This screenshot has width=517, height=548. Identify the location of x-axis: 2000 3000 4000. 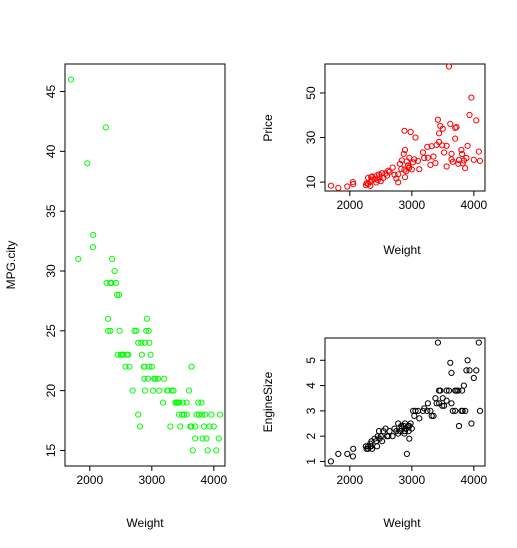
(152, 476).